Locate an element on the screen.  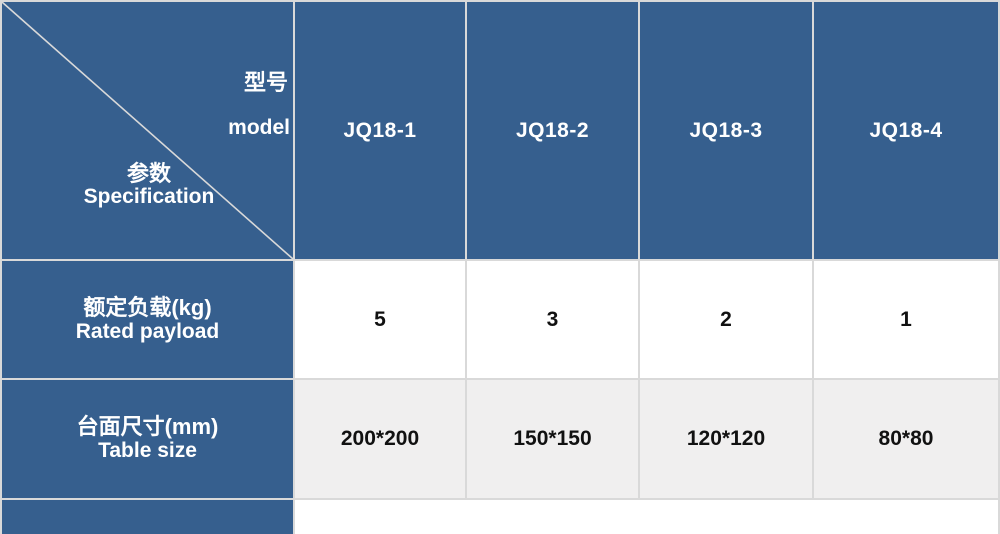
row-truncated-data-area is located at coordinates (646, 517).